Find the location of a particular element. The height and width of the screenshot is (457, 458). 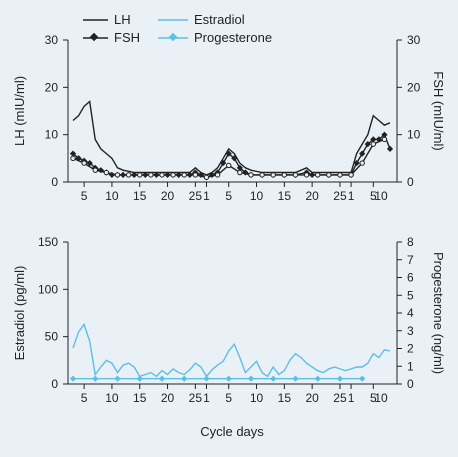

legend-estradiol-label: Estradiol is located at coordinates (219, 19).